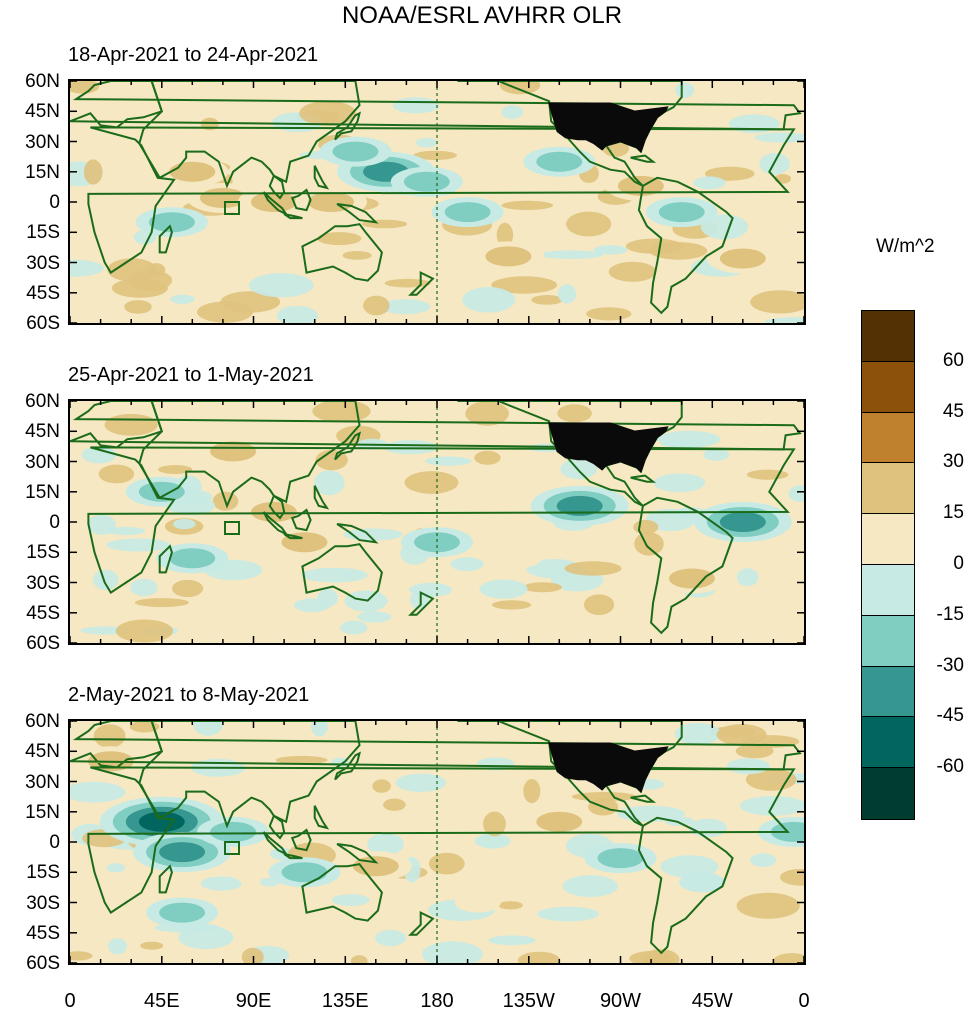 This screenshot has height=1013, width=964. What do you see at coordinates (43, 613) in the screenshot?
I see `lat-label: 45S` at bounding box center [43, 613].